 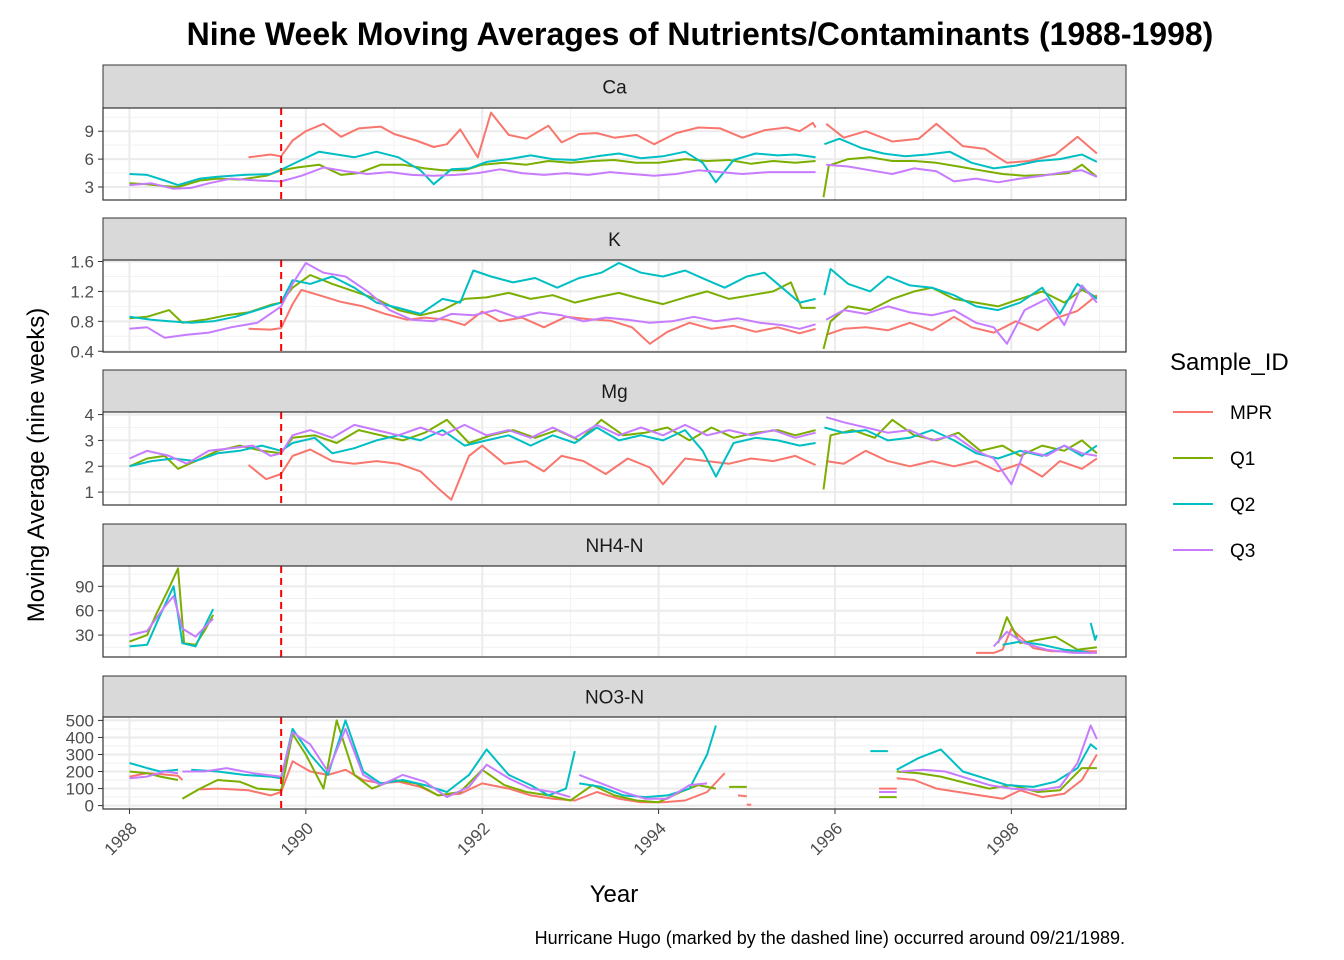 I want to click on y-tick-label: 90, so click(x=84, y=586).